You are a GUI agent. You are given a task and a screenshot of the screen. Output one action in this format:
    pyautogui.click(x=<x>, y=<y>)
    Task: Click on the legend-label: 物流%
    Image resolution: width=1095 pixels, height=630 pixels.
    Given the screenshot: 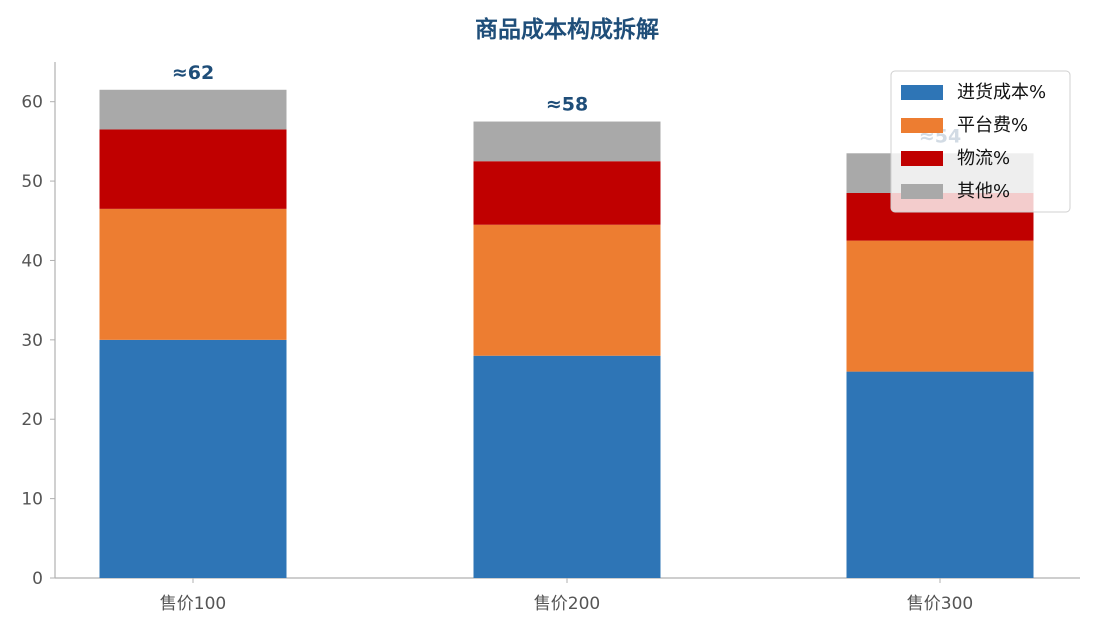 What is the action you would take?
    pyautogui.click(x=983, y=158)
    